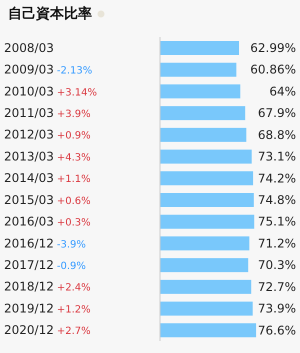 The image size is (300, 353). I want to click on y-tick-label: 2010/03, so click(29, 91).